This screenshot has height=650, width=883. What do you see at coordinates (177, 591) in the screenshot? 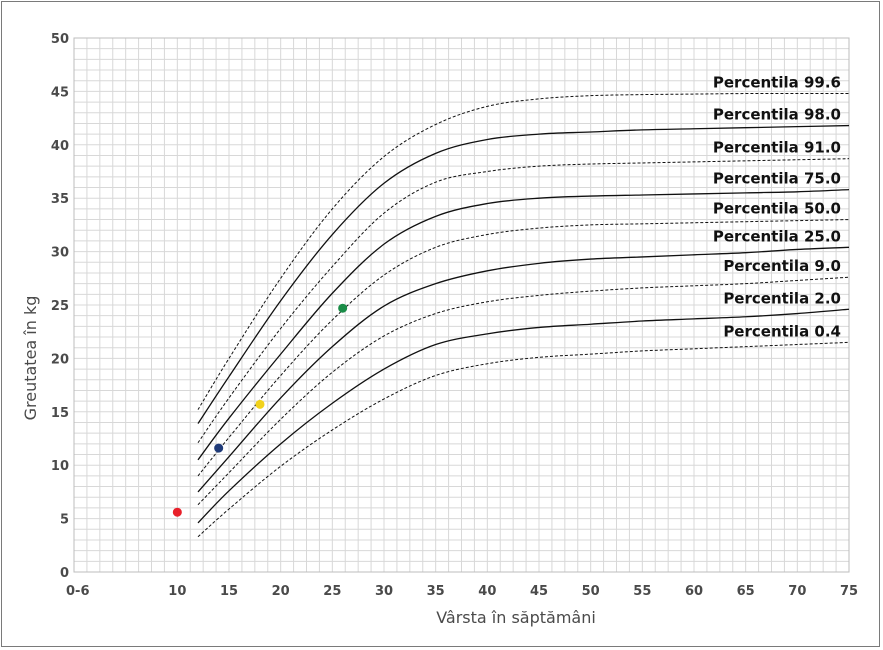
I see `x-tick-label: 10` at bounding box center [177, 591].